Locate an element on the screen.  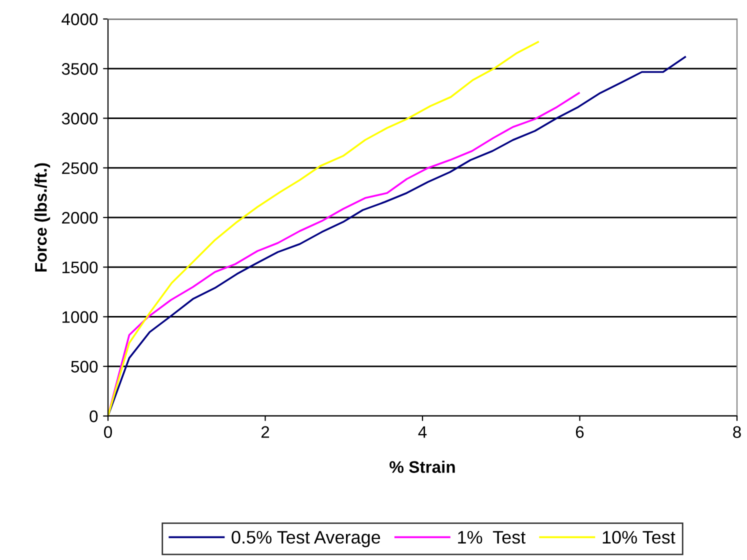
x-tick-label: 8 is located at coordinates (737, 432).